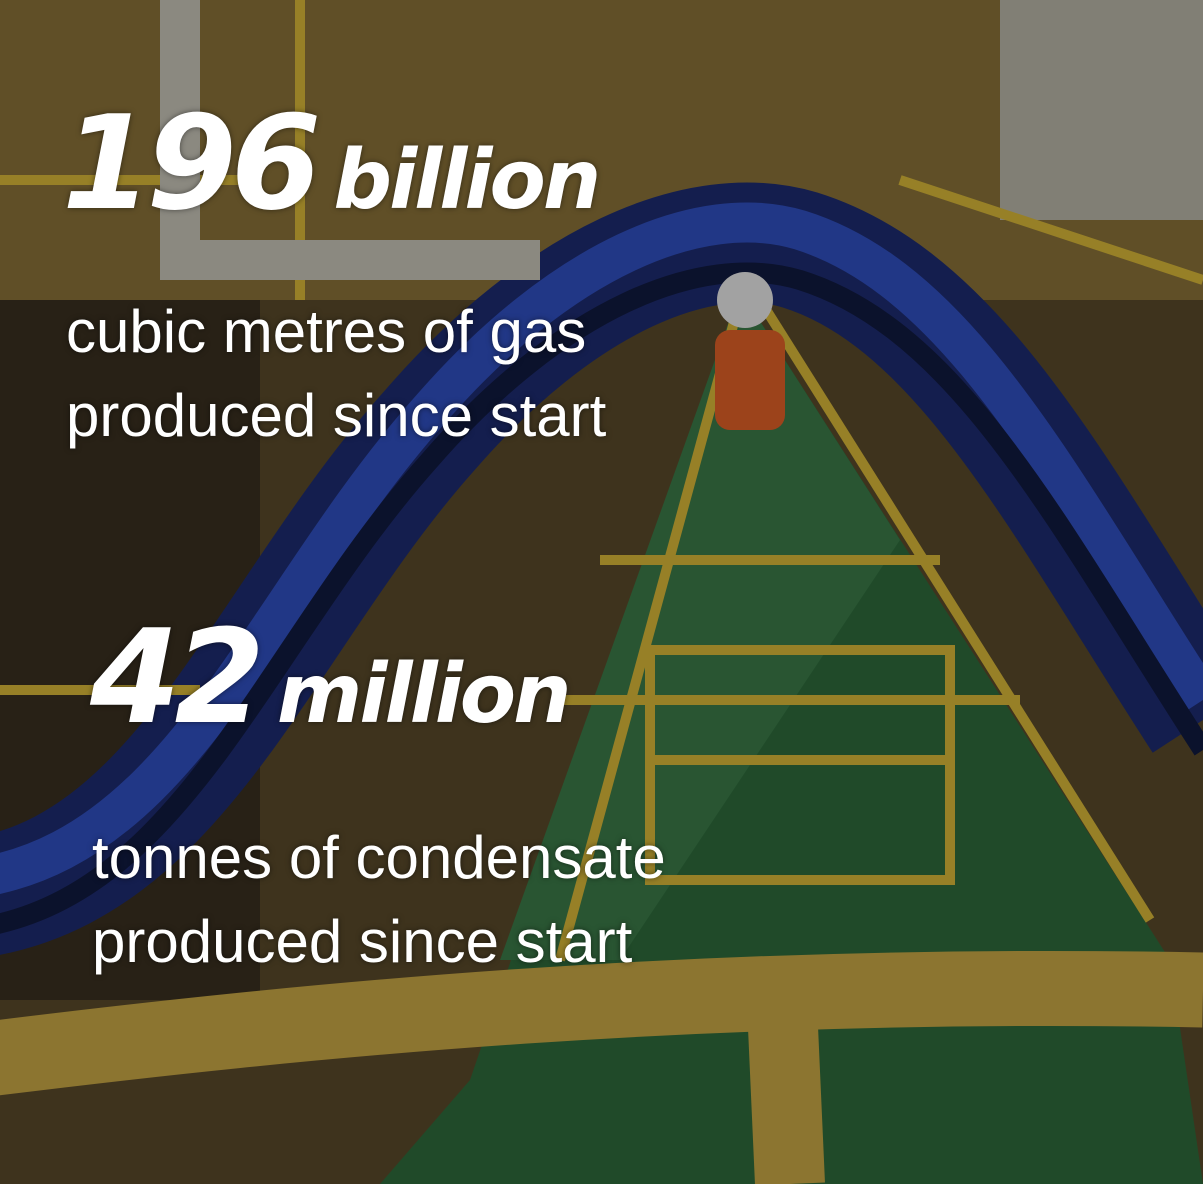 This screenshot has width=1203, height=1184. Describe the element at coordinates (379, 857) in the screenshot. I see `stat-description: tonnes of condensate` at that location.